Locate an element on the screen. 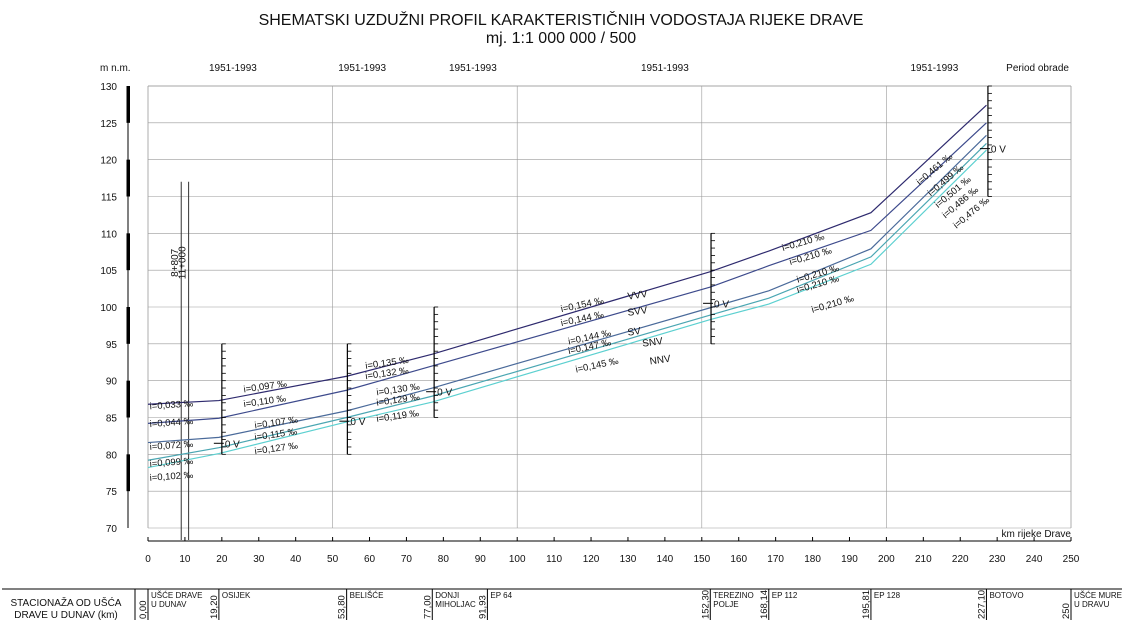 The image size is (1122, 622). x-tick-label: 230 is located at coordinates (997, 559).